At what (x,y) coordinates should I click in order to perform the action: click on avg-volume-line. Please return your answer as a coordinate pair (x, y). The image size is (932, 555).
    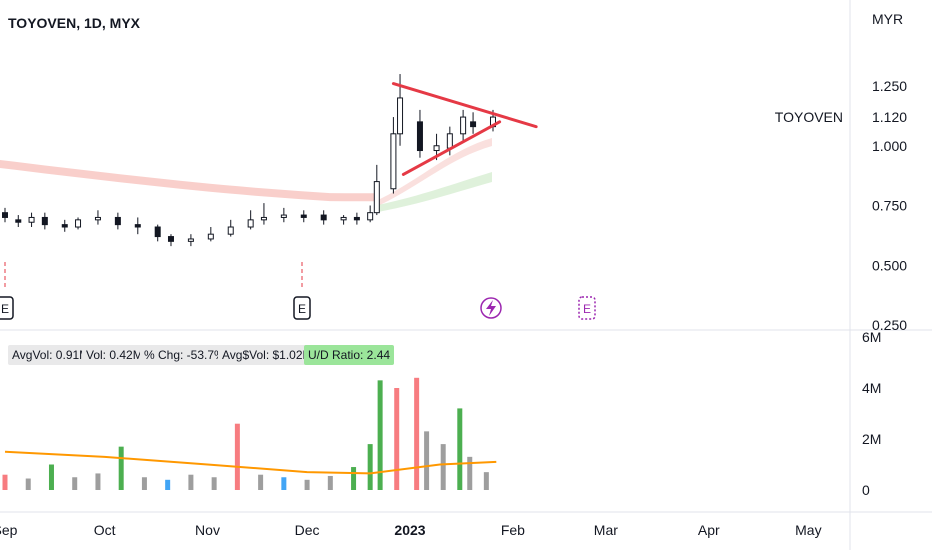
    Looking at the image, I should click on (250, 462).